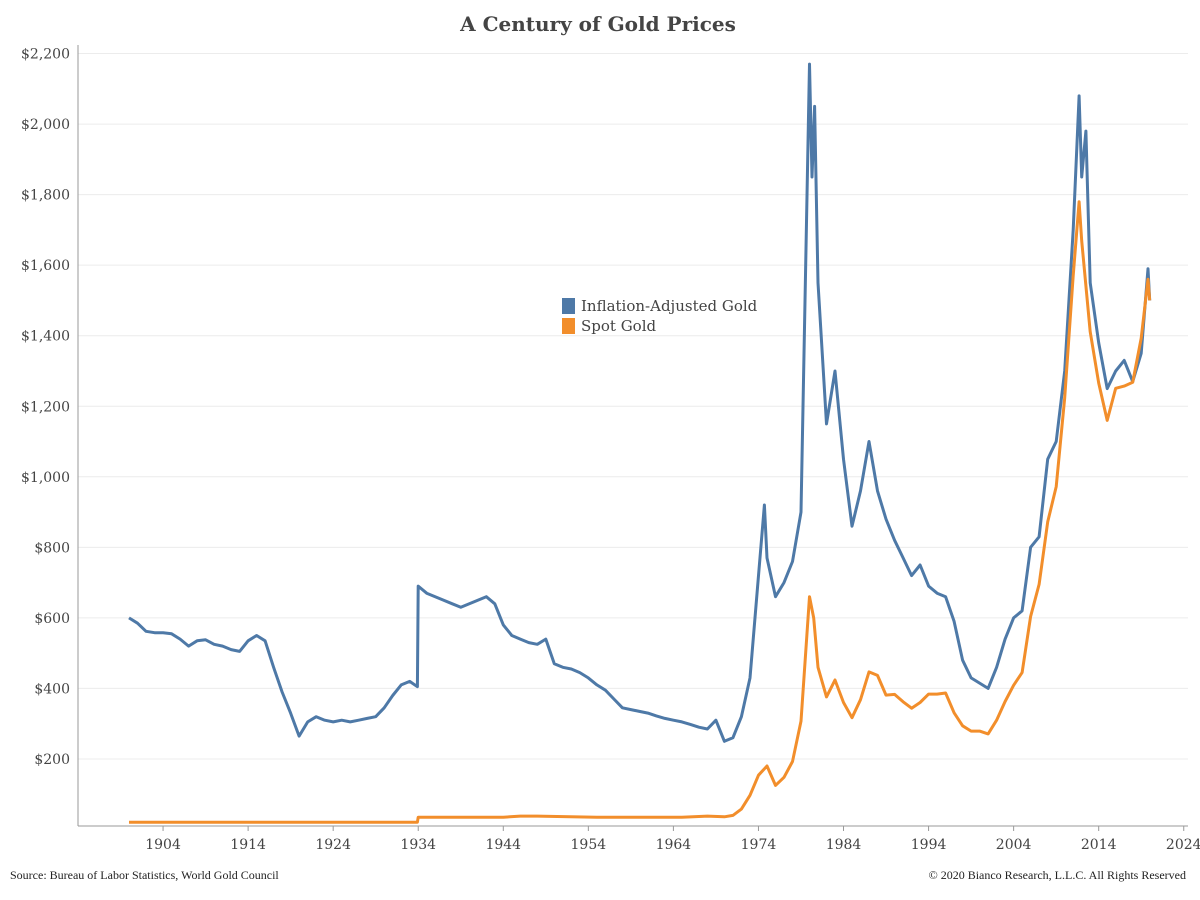 The image size is (1200, 900). I want to click on chart-title: A Century of Gold Prices, so click(598, 24).